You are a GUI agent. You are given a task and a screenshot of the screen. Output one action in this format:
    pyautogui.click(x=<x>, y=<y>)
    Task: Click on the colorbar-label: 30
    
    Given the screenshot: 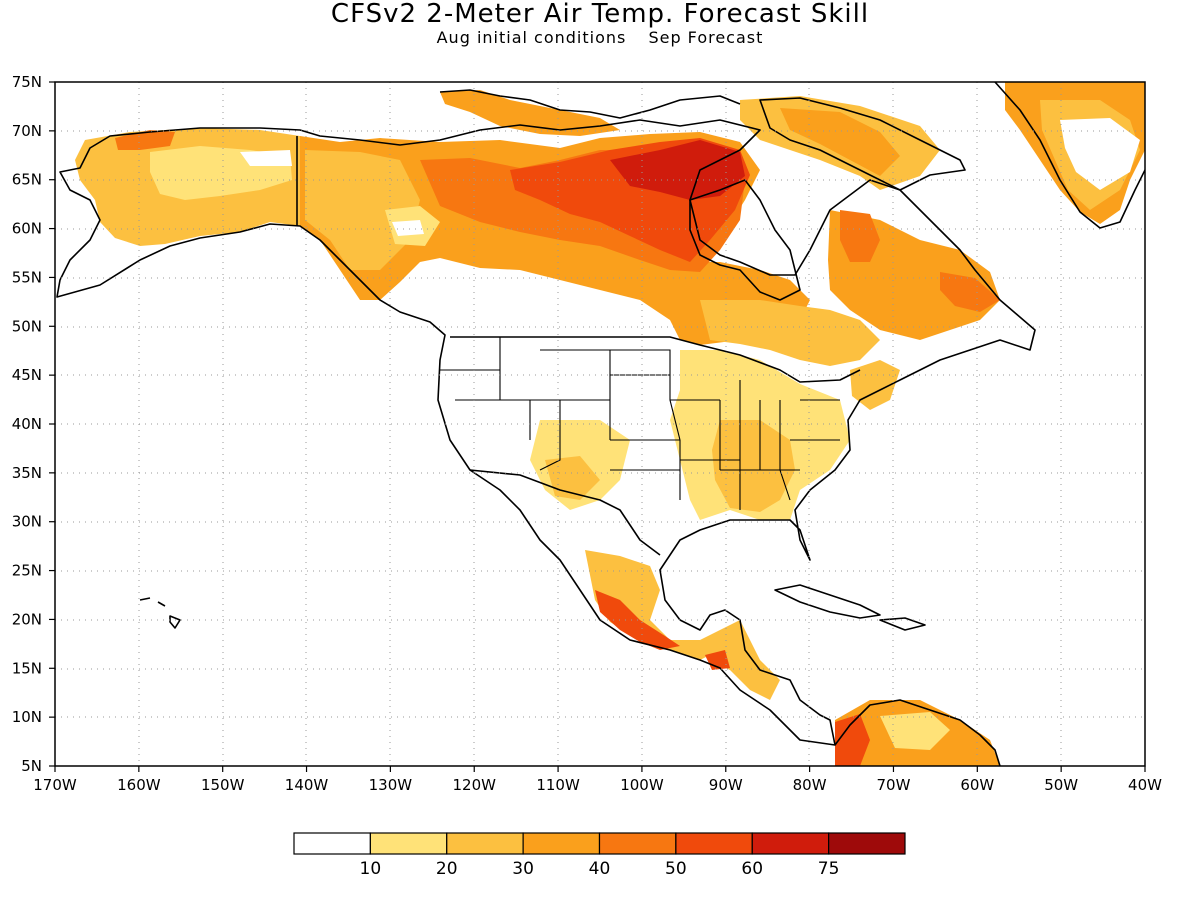 What is the action you would take?
    pyautogui.click(x=523, y=869)
    